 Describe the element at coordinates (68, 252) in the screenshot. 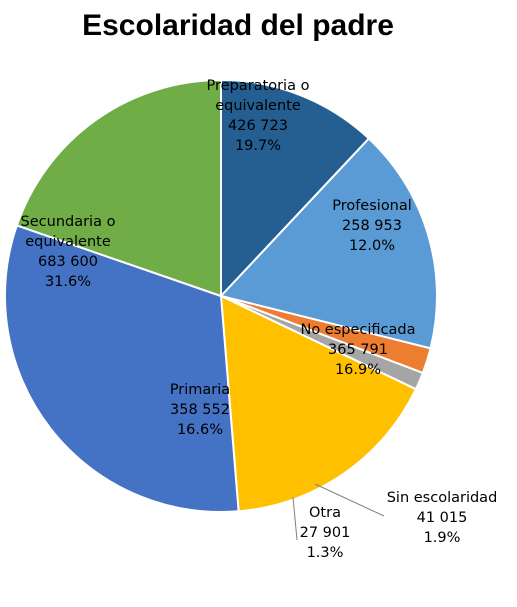

I see `slice-label: Secundaria o equivalente 683 600 31.6%` at that location.